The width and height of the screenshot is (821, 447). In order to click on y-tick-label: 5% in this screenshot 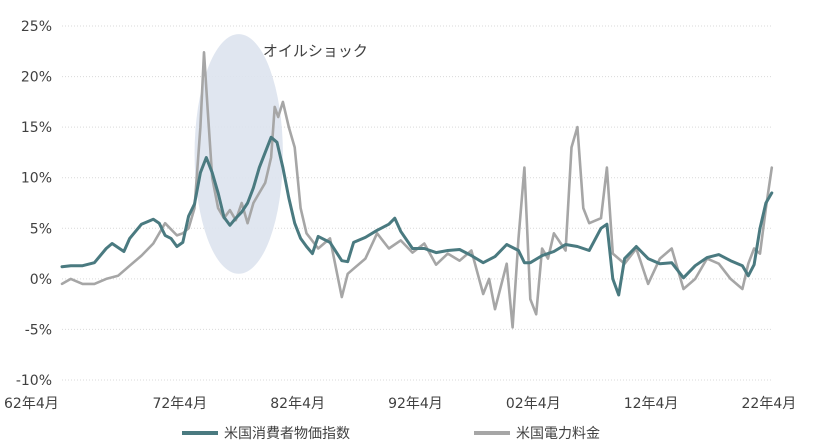, I will do `click(41, 229)`.